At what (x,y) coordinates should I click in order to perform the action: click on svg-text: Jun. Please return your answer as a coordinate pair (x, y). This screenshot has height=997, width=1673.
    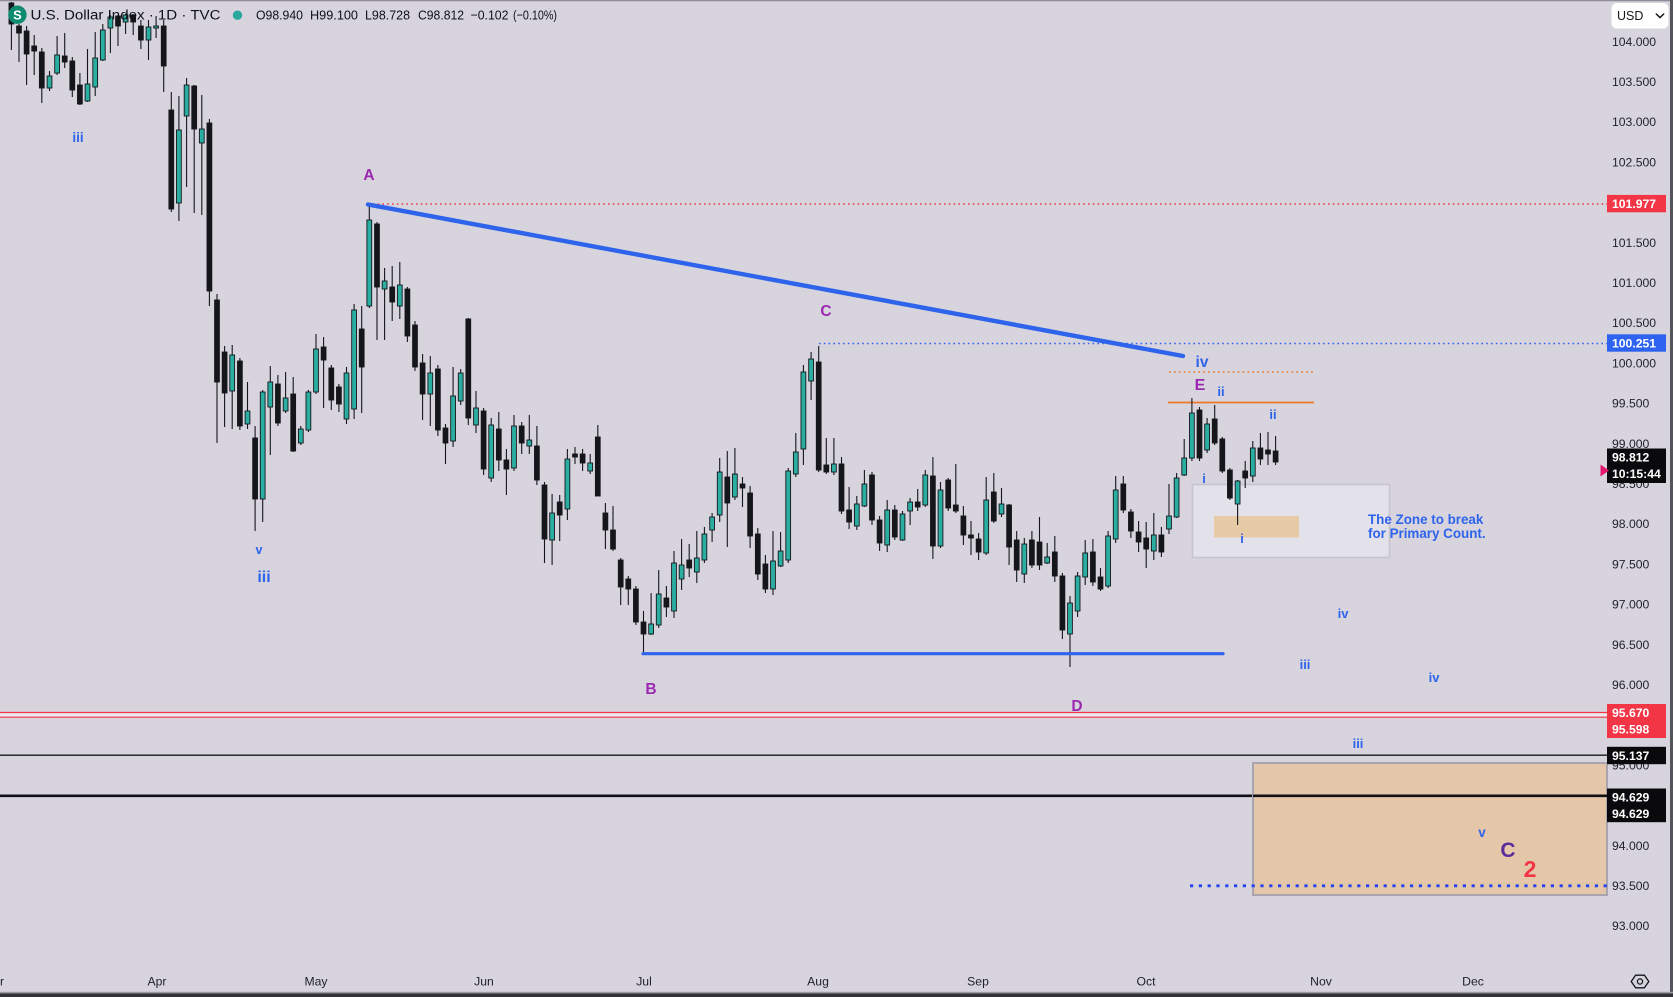
    Looking at the image, I should click on (484, 982).